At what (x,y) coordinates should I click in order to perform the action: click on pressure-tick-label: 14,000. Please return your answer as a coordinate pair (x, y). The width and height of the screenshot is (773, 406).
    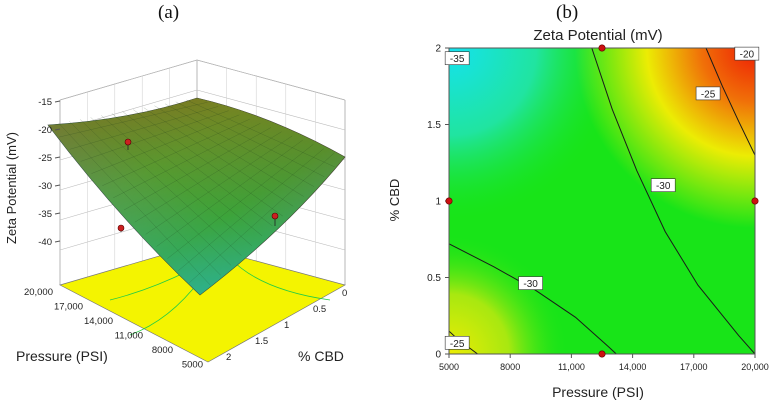
    Looking at the image, I should click on (98, 321).